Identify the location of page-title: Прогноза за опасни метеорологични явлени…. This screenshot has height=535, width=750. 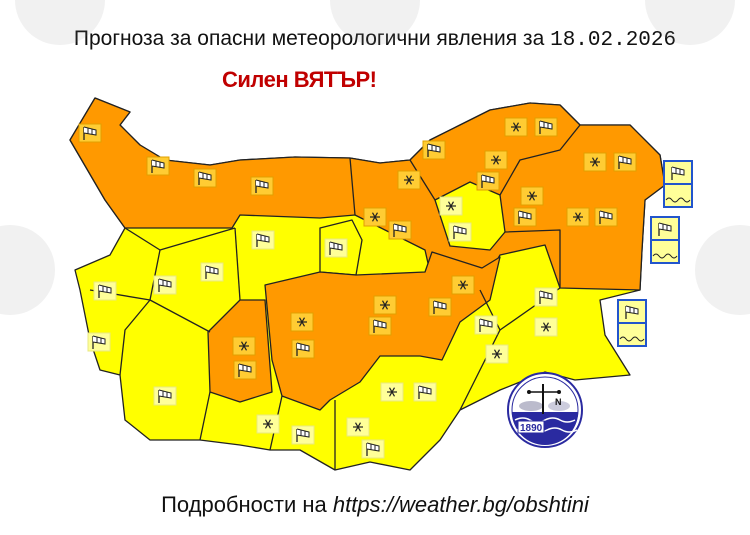
(375, 39).